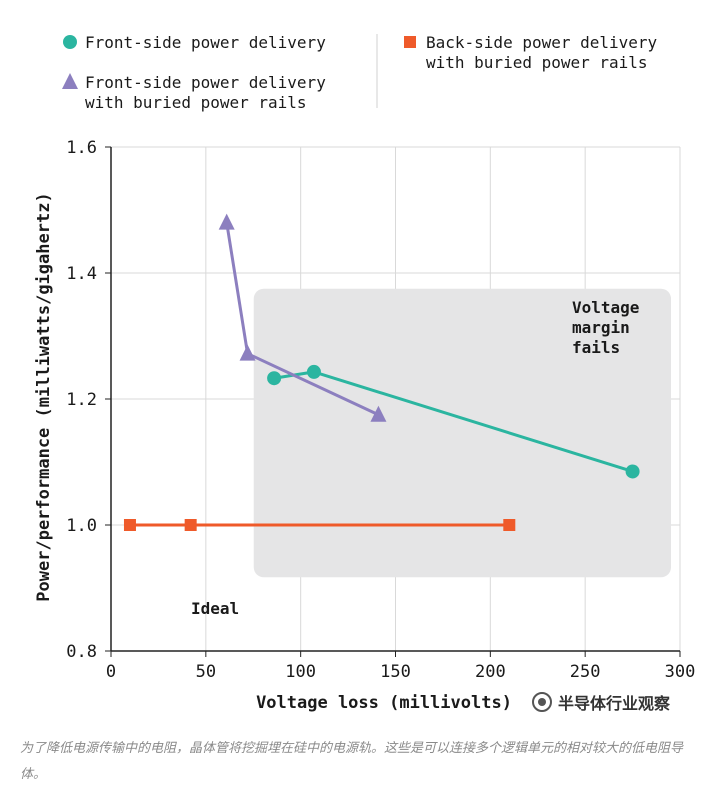 The image size is (719, 799). What do you see at coordinates (44, 396) in the screenshot?
I see `y-axis-title: Power/performance (milliwatts/gigahertz)` at bounding box center [44, 396].